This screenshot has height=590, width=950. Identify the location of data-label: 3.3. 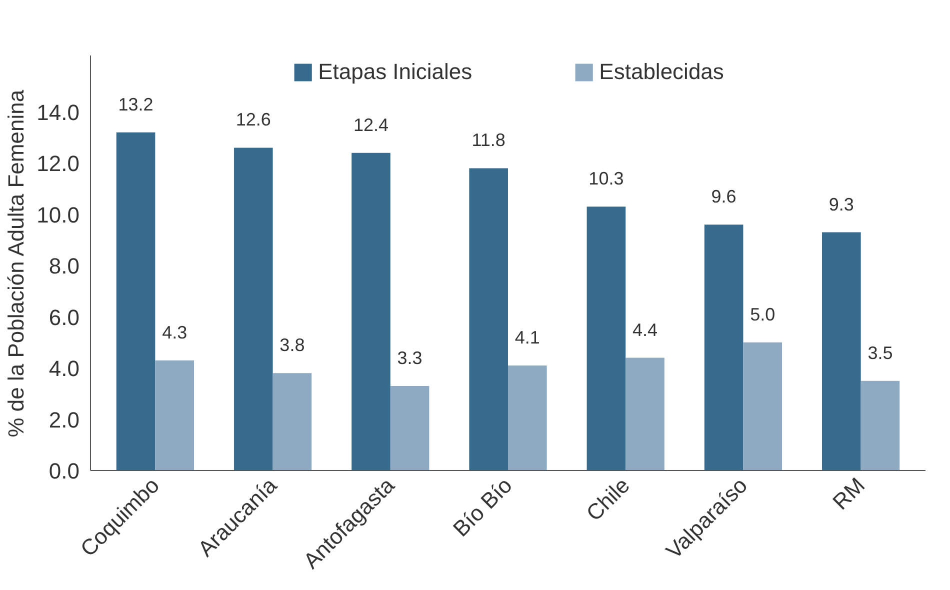
(409, 358).